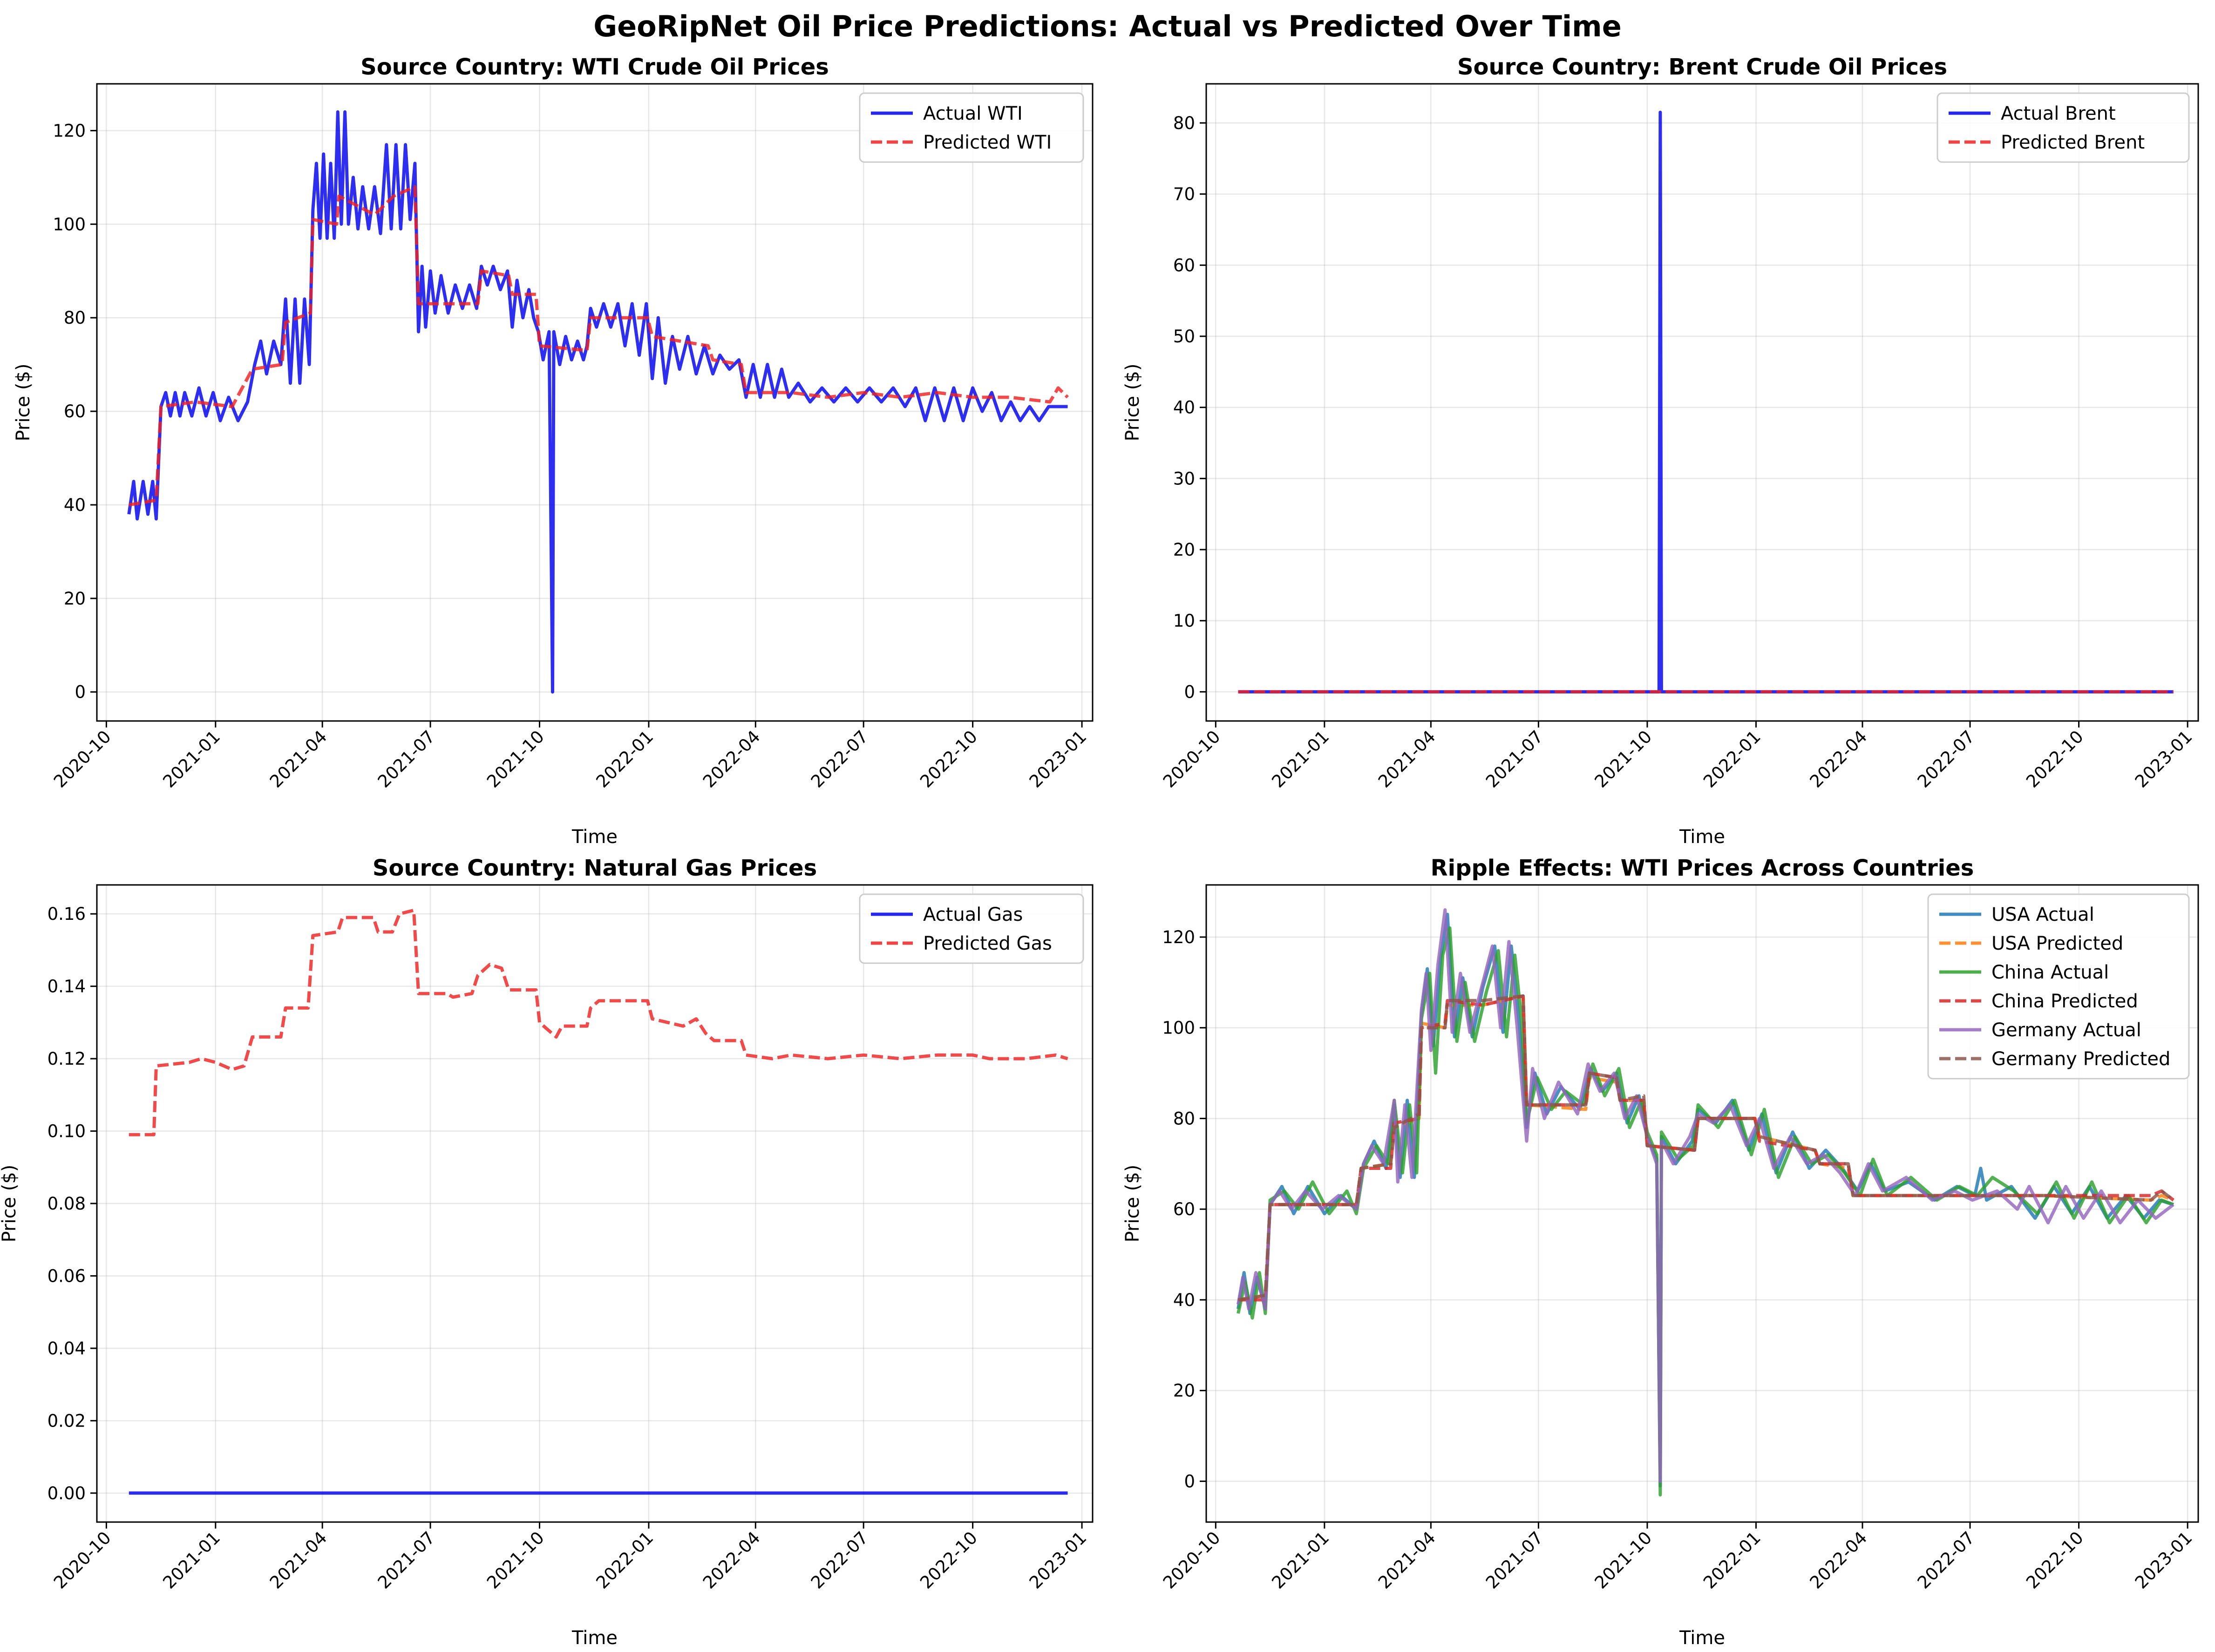  What do you see at coordinates (973, 915) in the screenshot?
I see `legend-label: Actual Gas` at bounding box center [973, 915].